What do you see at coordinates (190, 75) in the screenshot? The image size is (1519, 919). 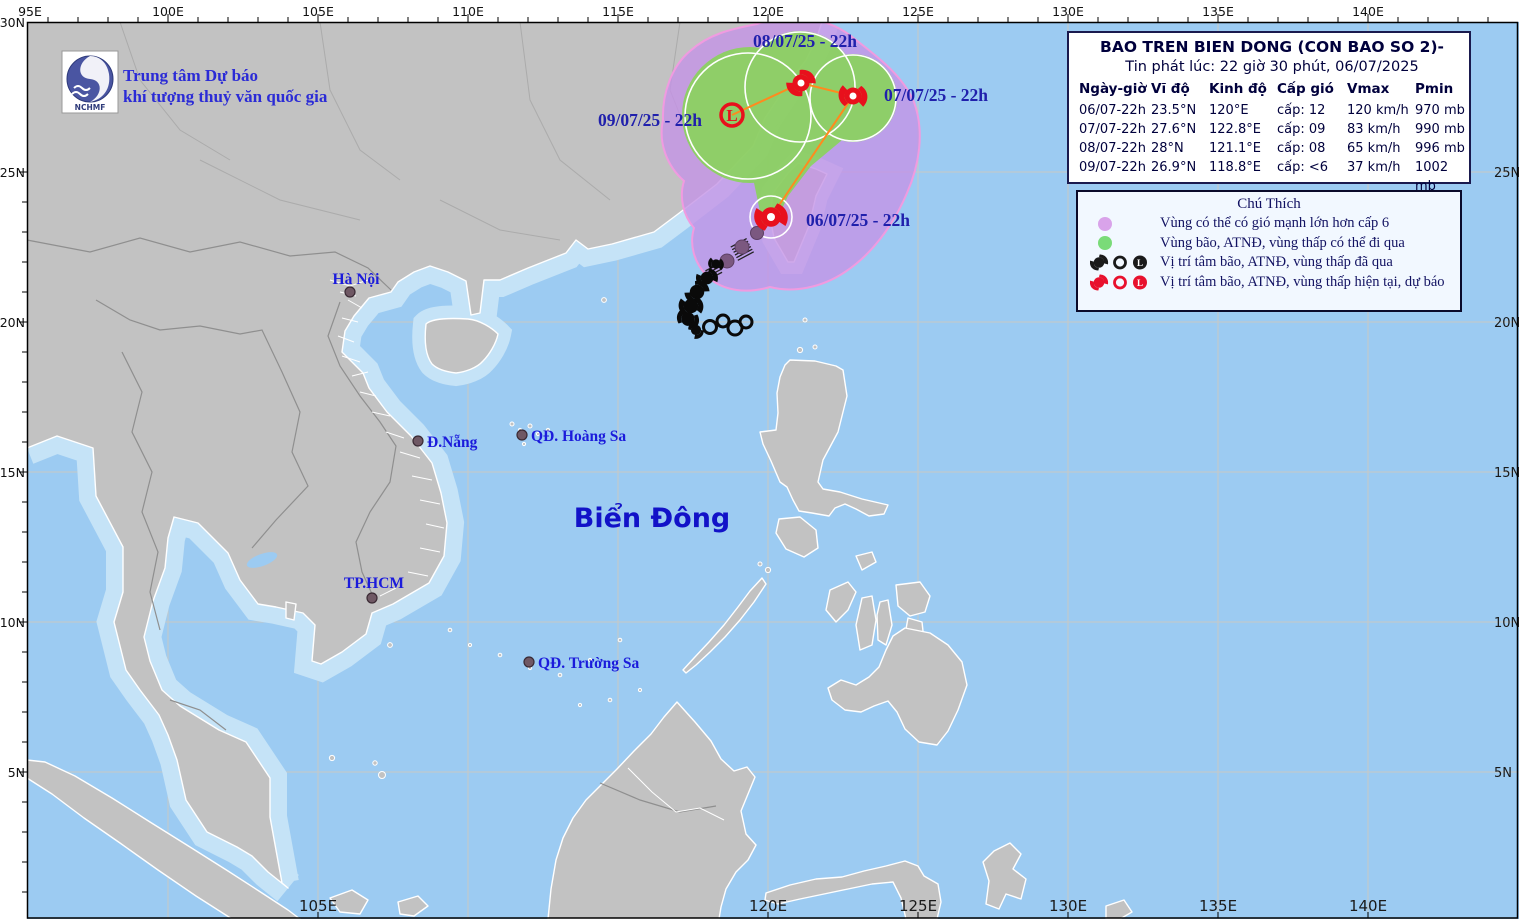 I see `org-name-line1: Trung tâm Dự báo` at bounding box center [190, 75].